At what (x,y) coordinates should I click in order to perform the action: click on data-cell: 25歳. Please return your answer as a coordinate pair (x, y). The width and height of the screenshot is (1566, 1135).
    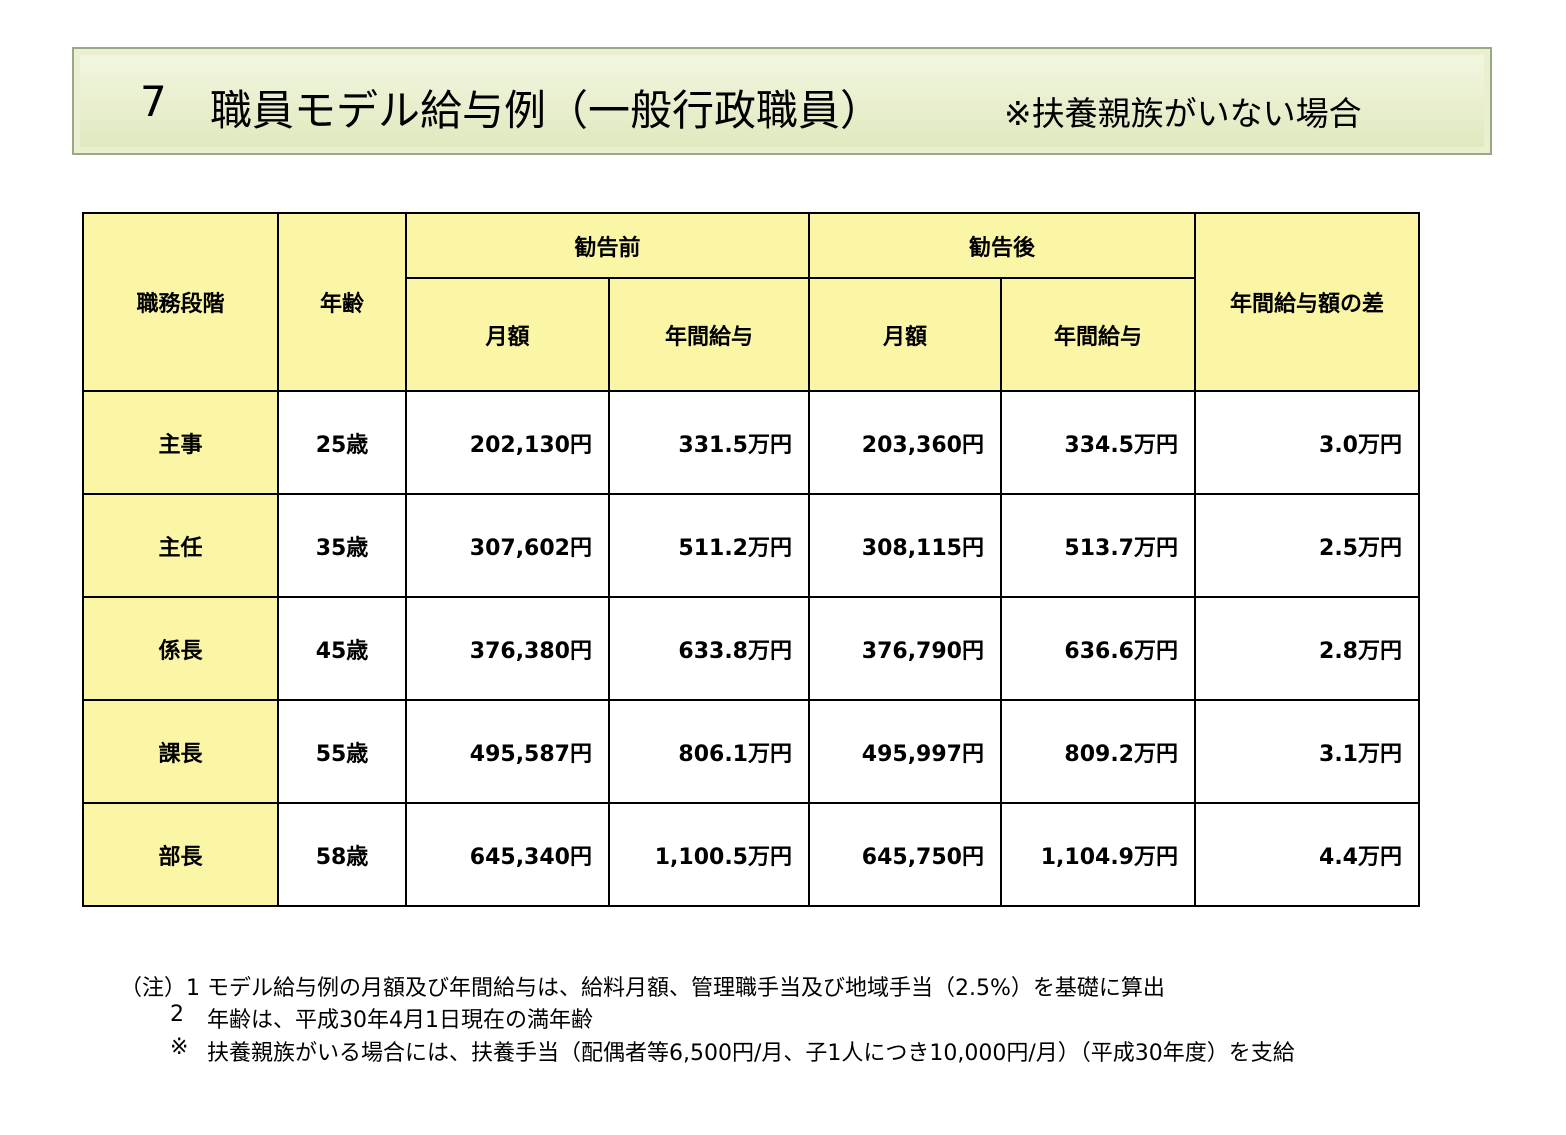
    Looking at the image, I should click on (342, 442).